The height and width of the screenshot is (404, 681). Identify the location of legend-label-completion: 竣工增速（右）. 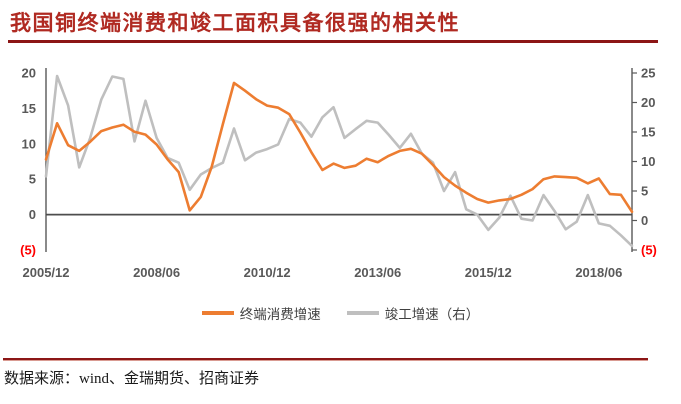
(432, 314).